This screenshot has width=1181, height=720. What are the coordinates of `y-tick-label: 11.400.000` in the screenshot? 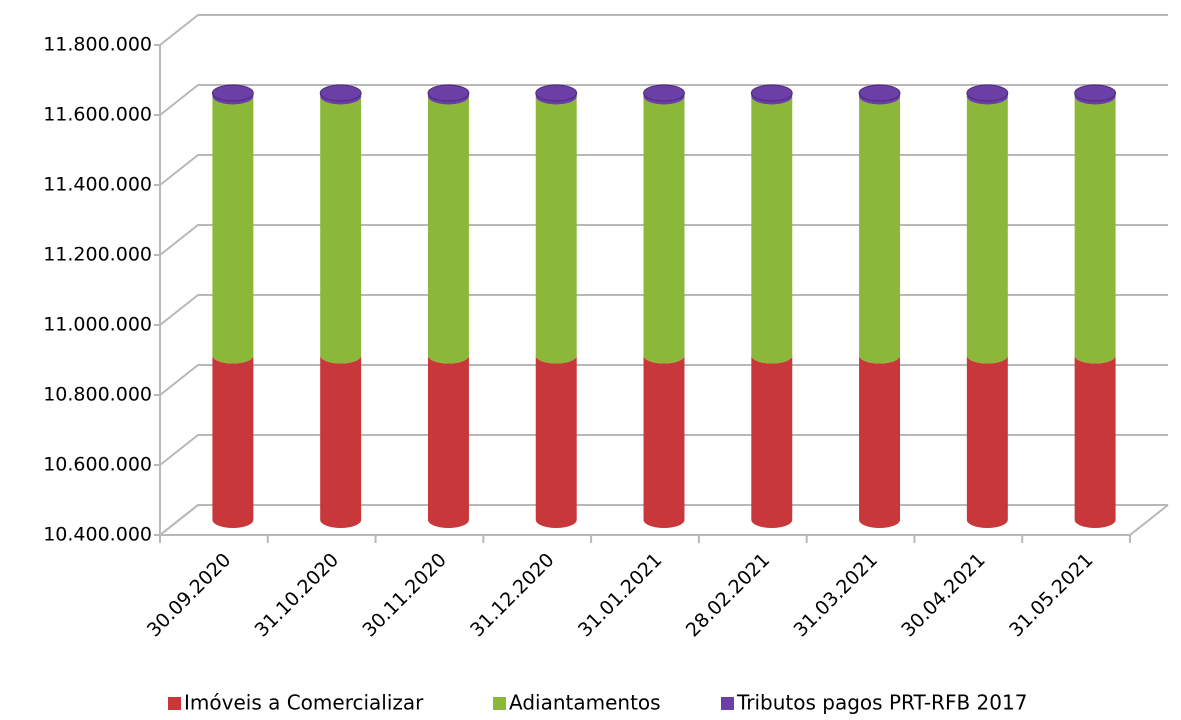 It's located at (97, 185).